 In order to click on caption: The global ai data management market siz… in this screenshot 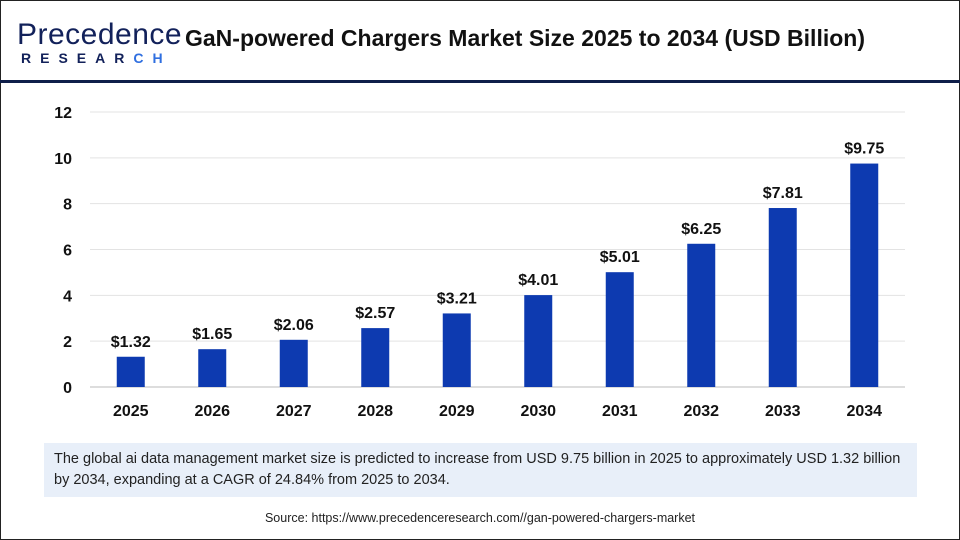, I will do `click(480, 470)`.